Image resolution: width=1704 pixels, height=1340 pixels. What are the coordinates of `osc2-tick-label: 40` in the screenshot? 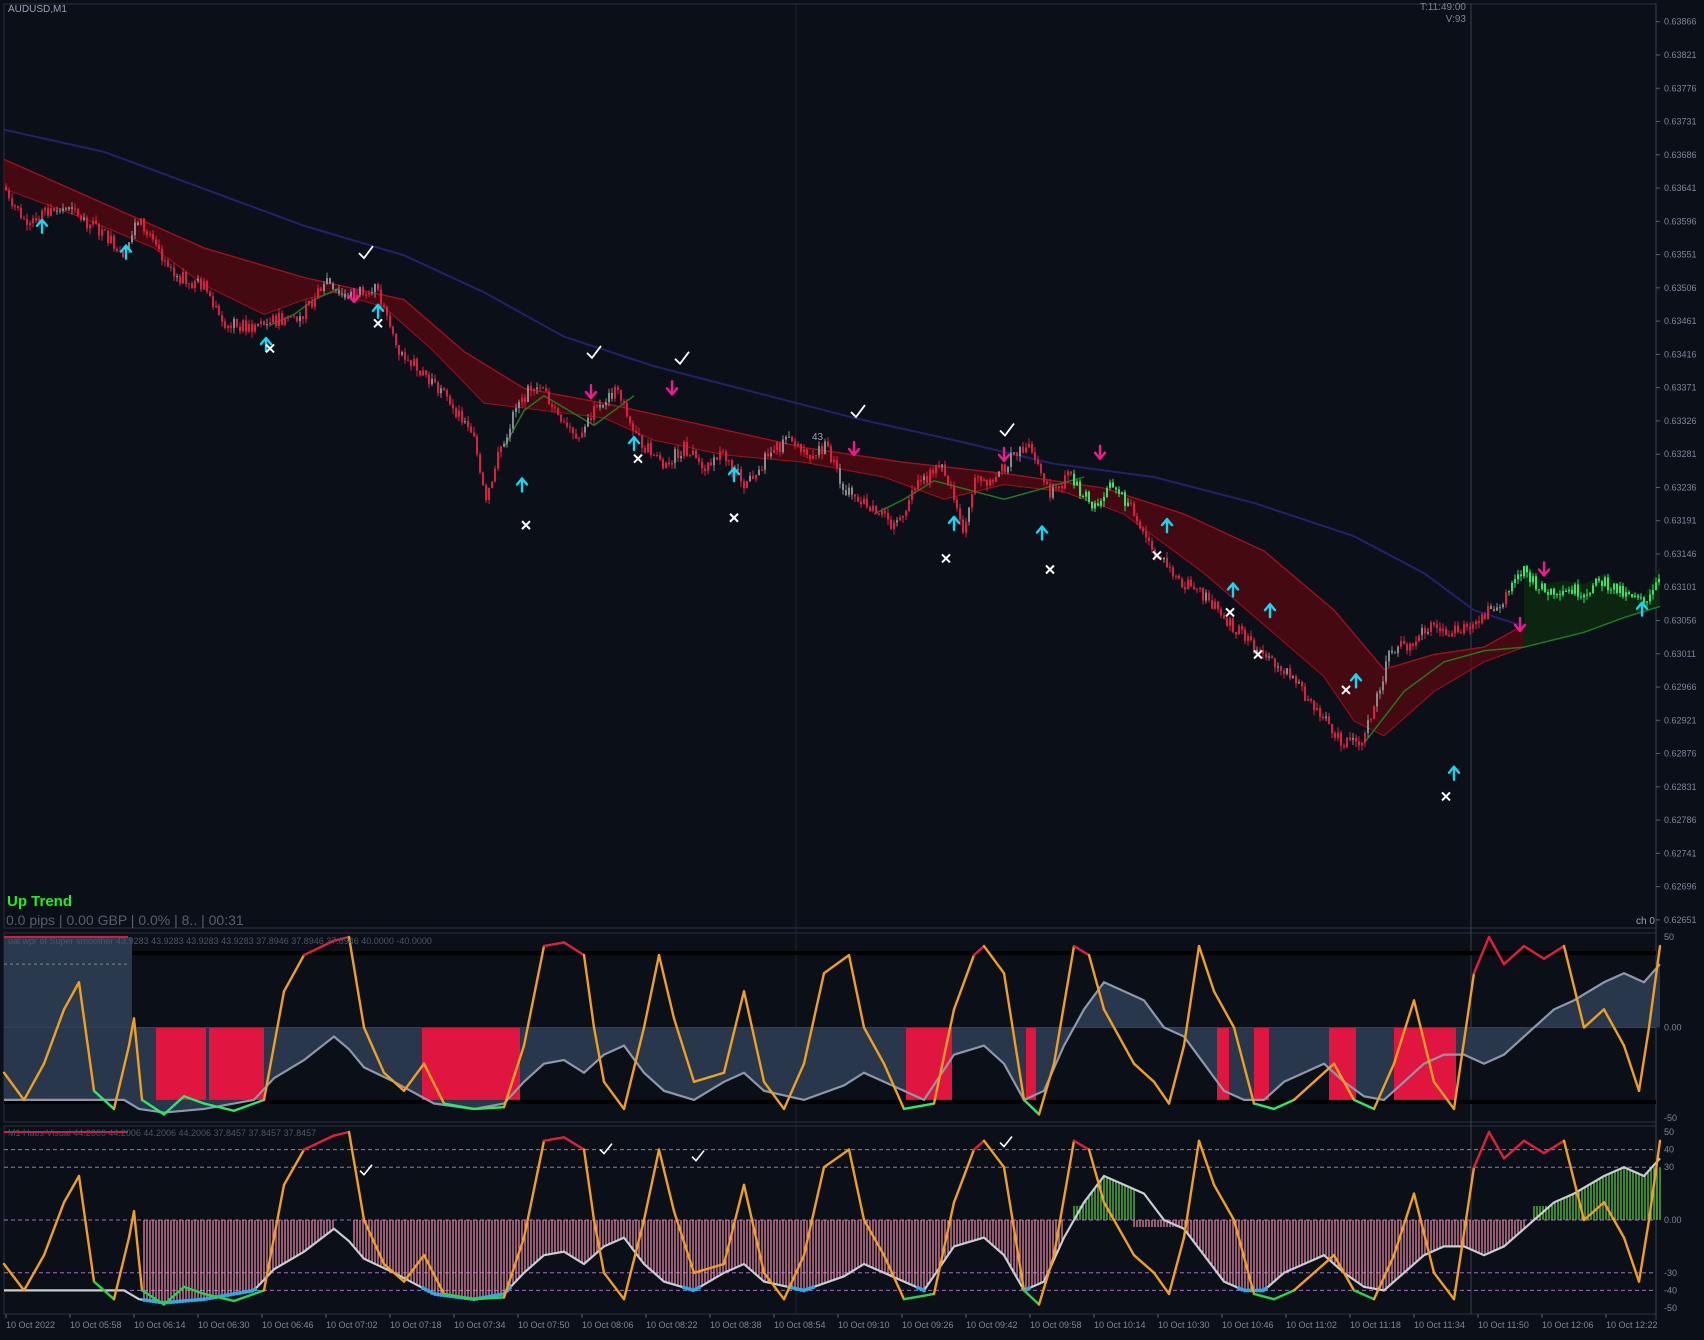 It's located at (1669, 1150).